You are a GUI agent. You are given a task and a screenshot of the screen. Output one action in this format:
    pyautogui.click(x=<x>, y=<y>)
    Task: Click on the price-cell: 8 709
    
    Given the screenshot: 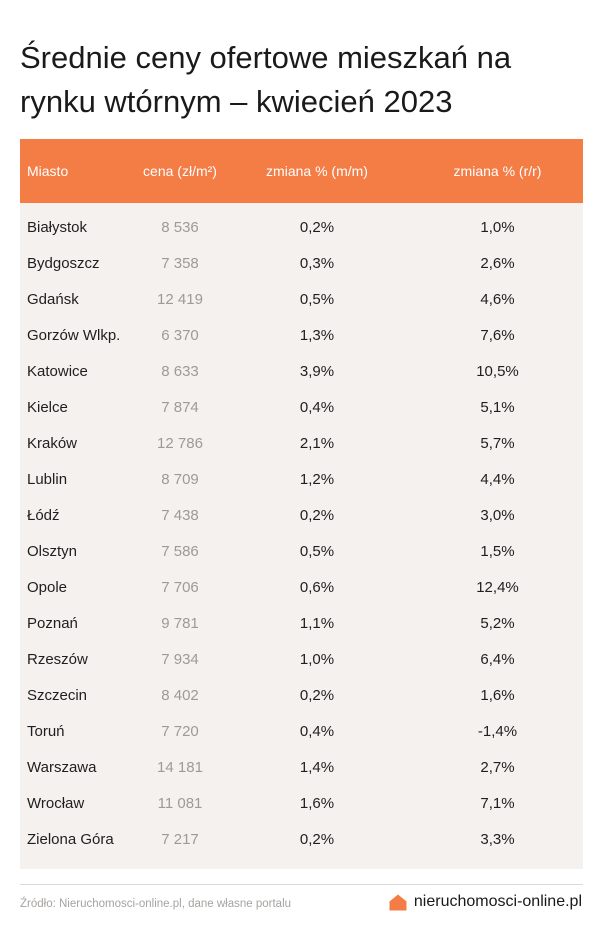 What is the action you would take?
    pyautogui.click(x=180, y=479)
    